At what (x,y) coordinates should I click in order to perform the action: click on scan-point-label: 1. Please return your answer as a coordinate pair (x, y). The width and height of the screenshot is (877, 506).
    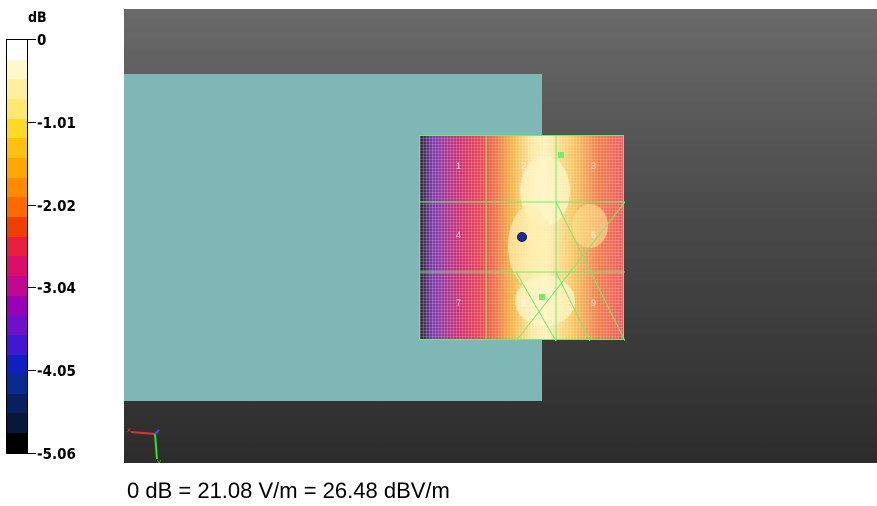
    Looking at the image, I should click on (458, 166).